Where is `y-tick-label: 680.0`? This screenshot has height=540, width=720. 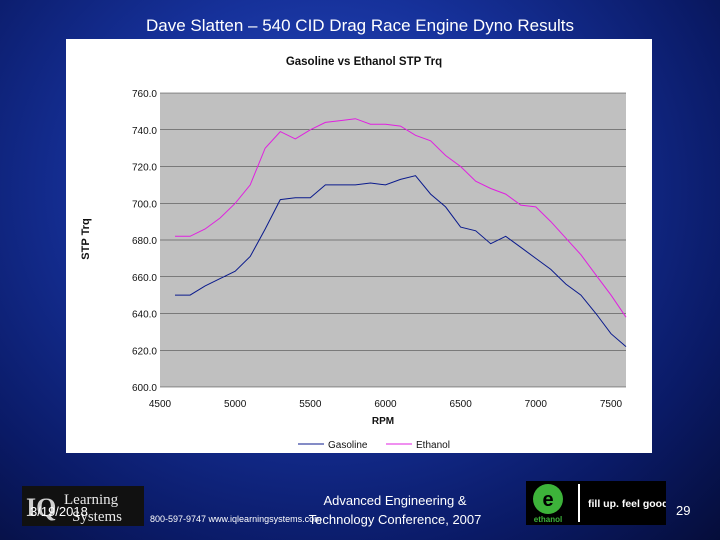 y-tick-label: 680.0 is located at coordinates (144, 241).